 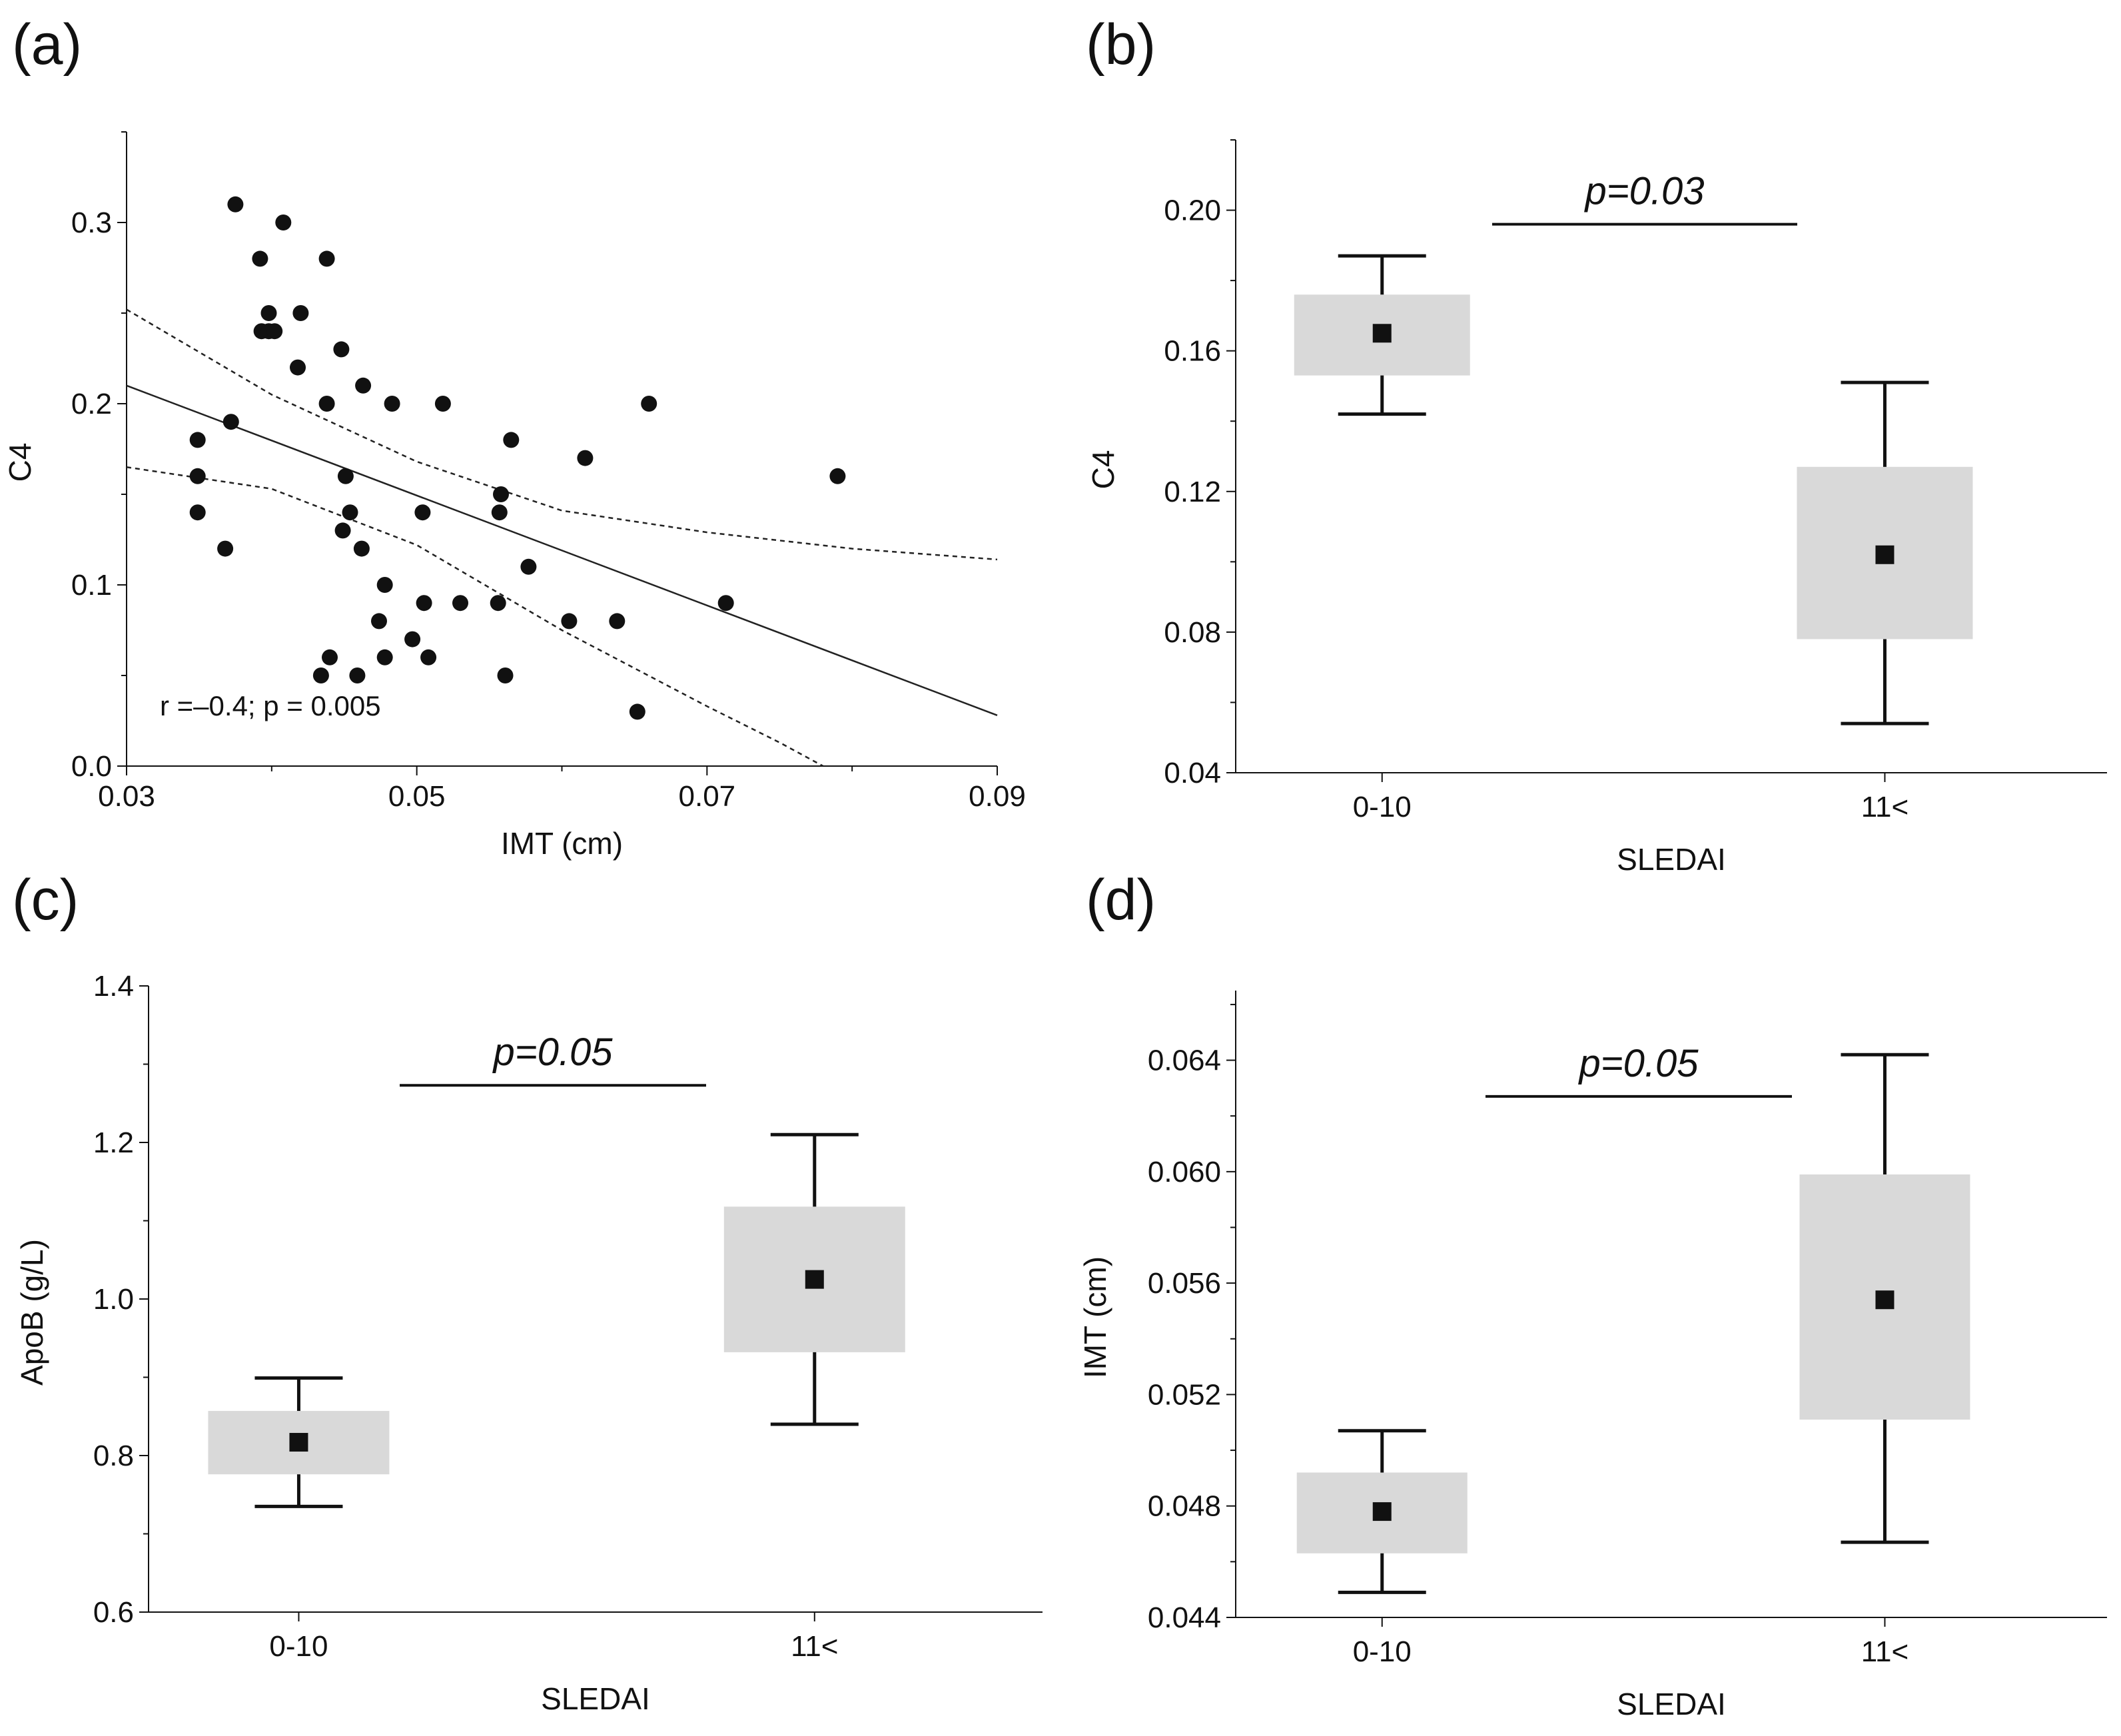 What do you see at coordinates (114, 1142) in the screenshot?
I see `y-tick-label: 1.2` at bounding box center [114, 1142].